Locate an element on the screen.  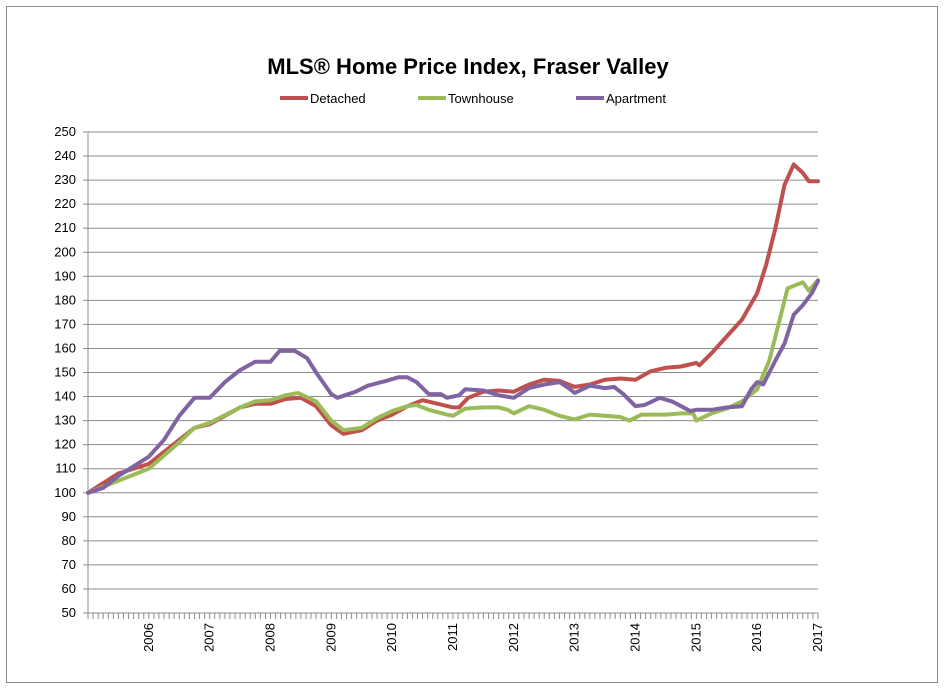
chart-title: MLS® Home Price Index, Fraser Valley is located at coordinates (468, 66).